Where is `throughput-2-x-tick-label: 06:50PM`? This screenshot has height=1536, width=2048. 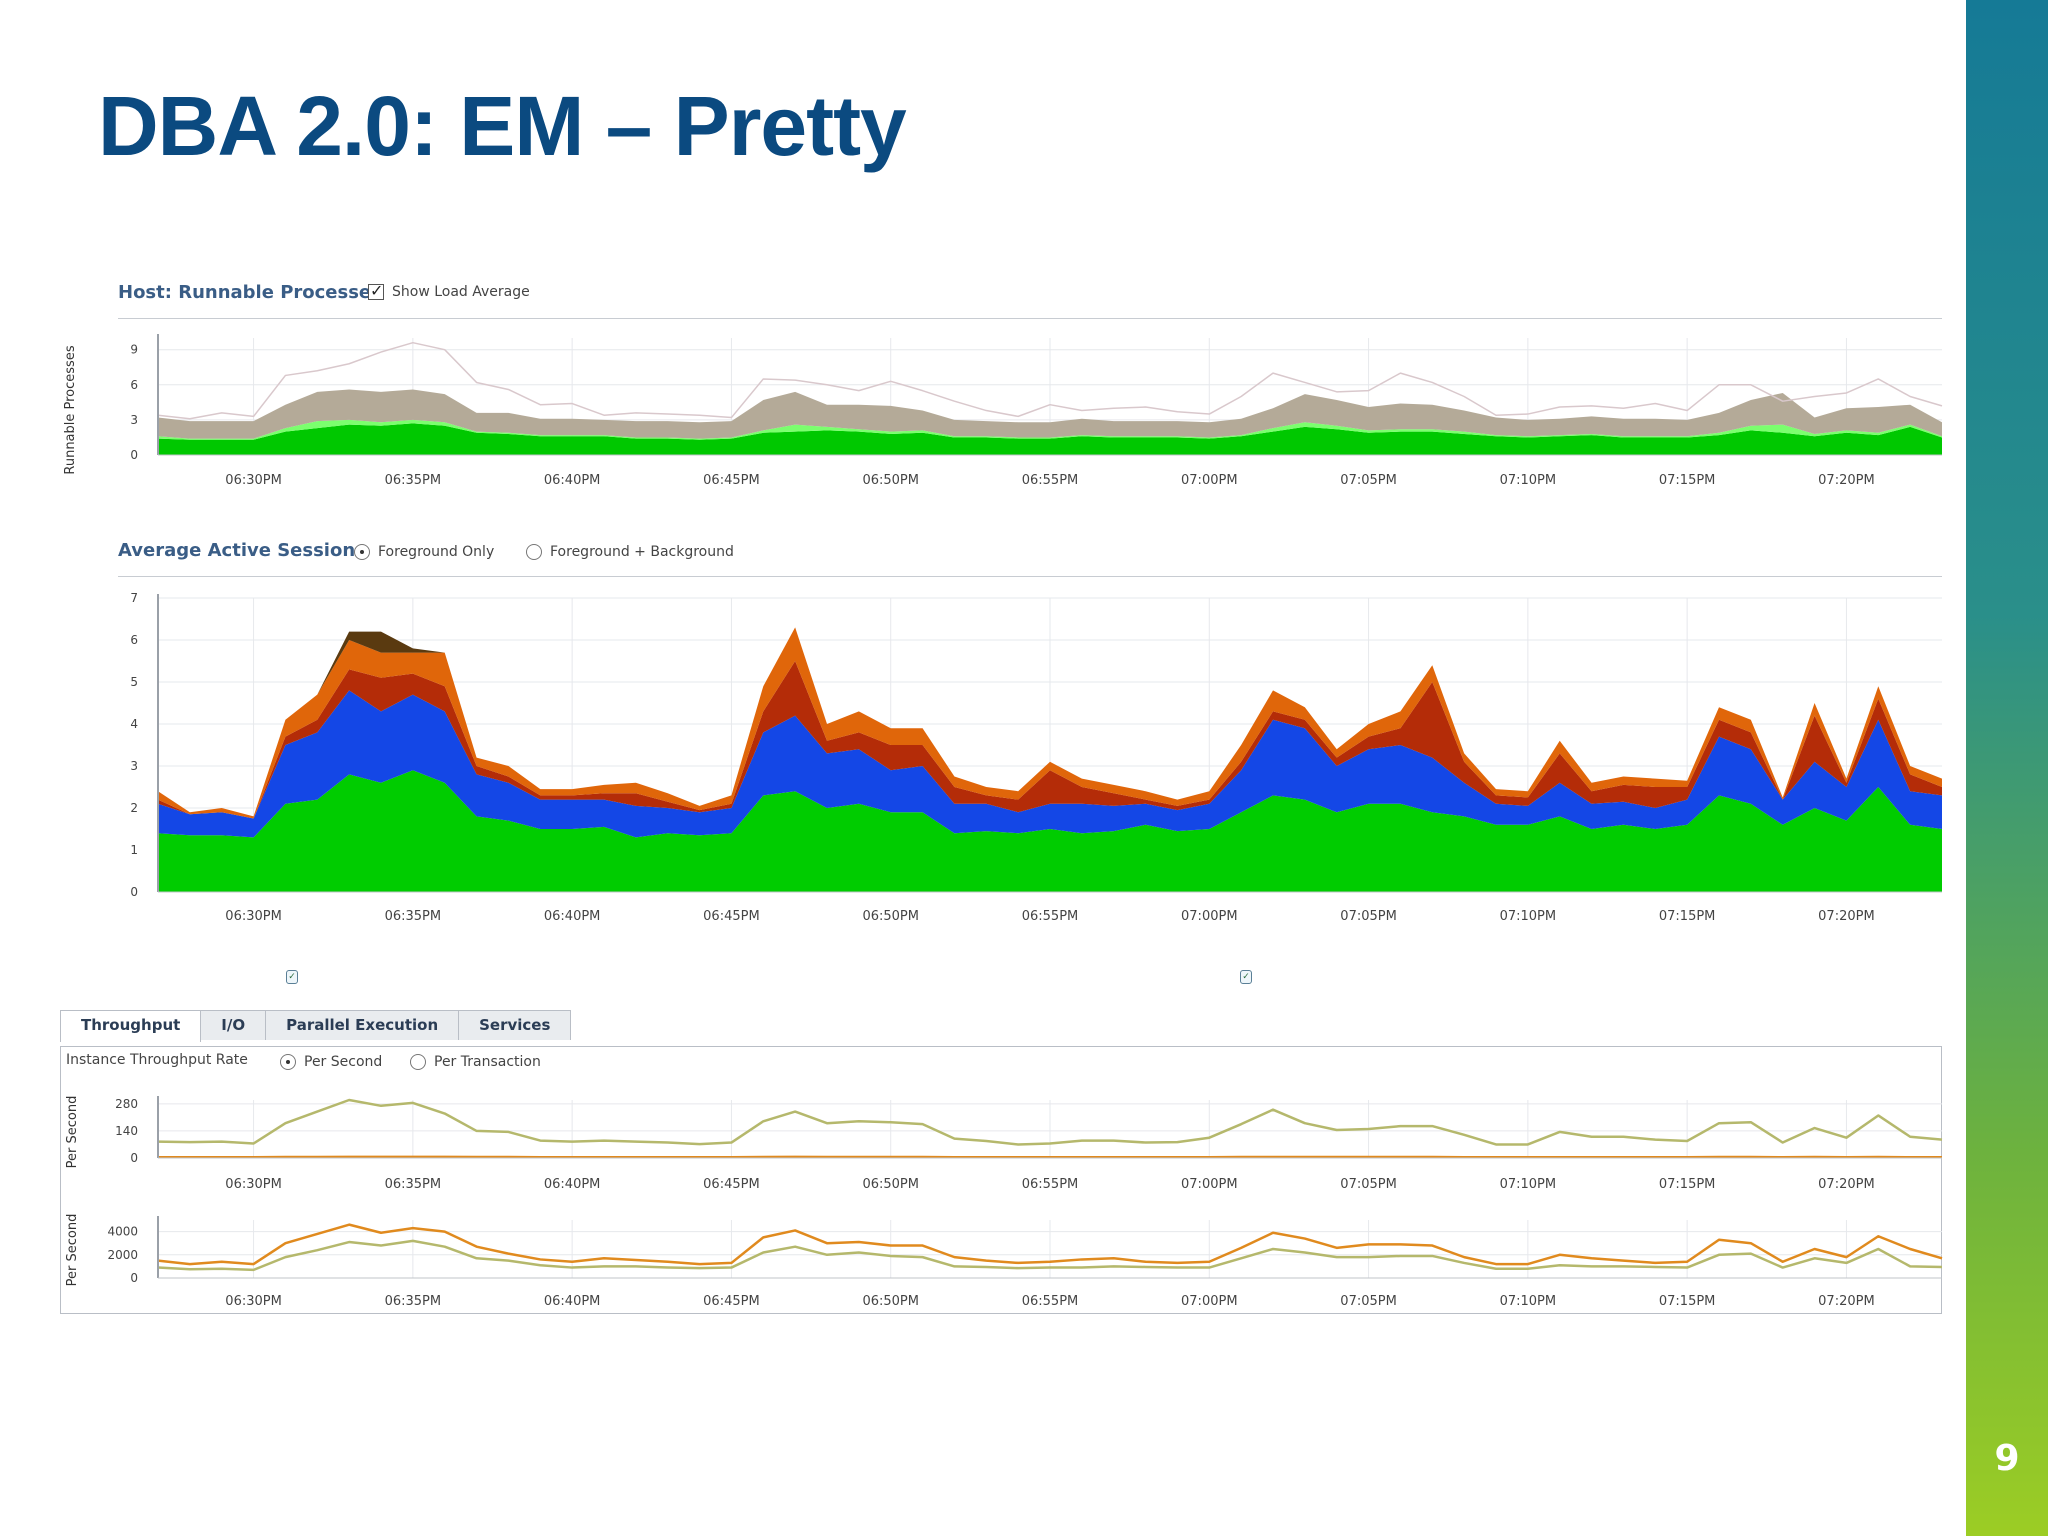 throughput-2-x-tick-label: 06:50PM is located at coordinates (890, 1301).